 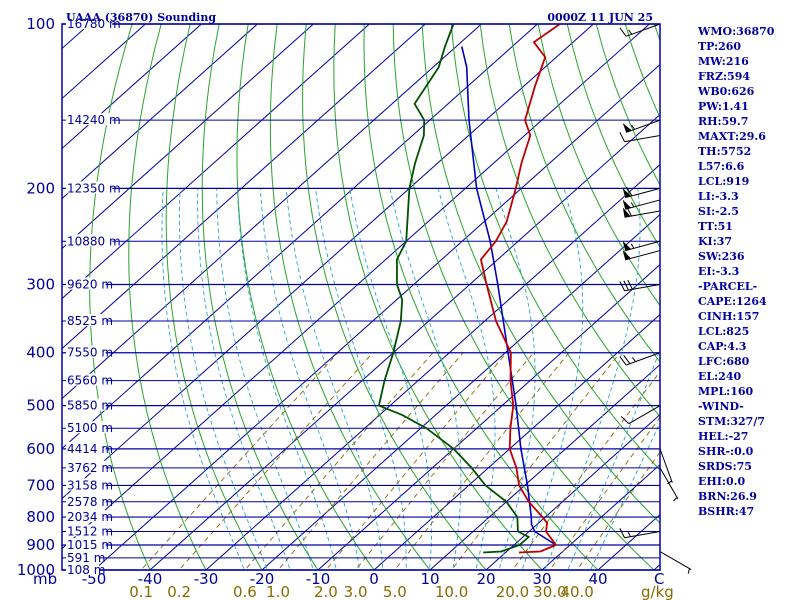 I want to click on height-label: 5850 m, so click(x=90, y=406).